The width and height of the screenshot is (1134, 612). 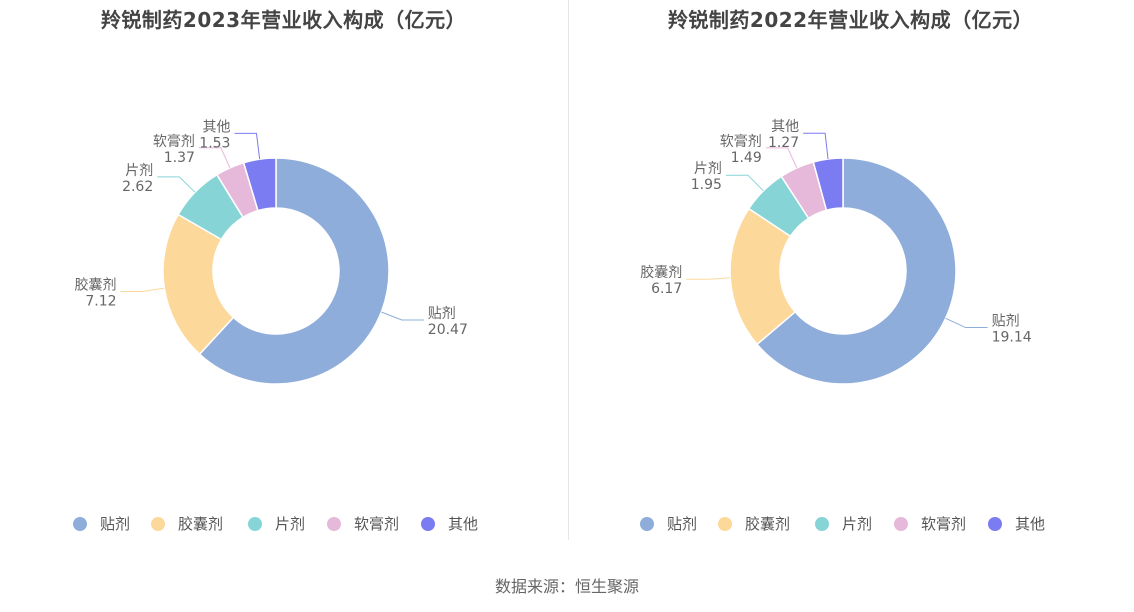 What do you see at coordinates (850, 20) in the screenshot?
I see `chart-title-2022: 羚锐制药2022年营业收入构成（亿元）` at bounding box center [850, 20].